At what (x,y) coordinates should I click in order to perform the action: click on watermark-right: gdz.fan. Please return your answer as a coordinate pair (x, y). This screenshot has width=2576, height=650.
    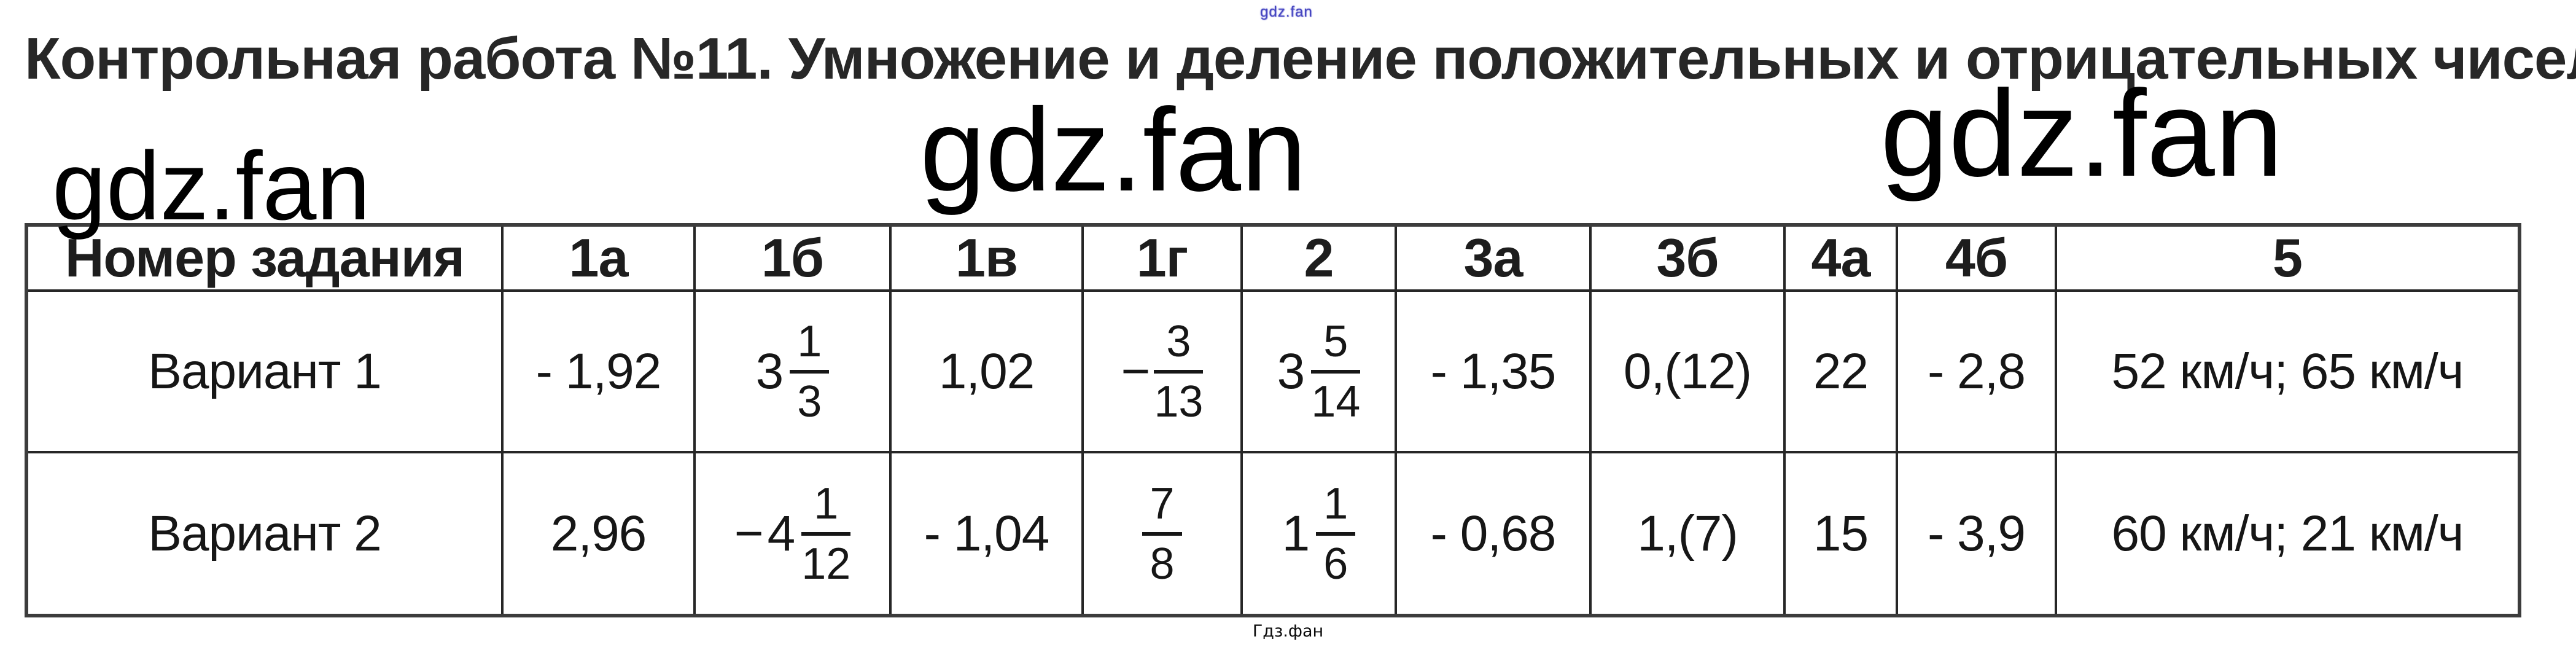
    Looking at the image, I should click on (2082, 133).